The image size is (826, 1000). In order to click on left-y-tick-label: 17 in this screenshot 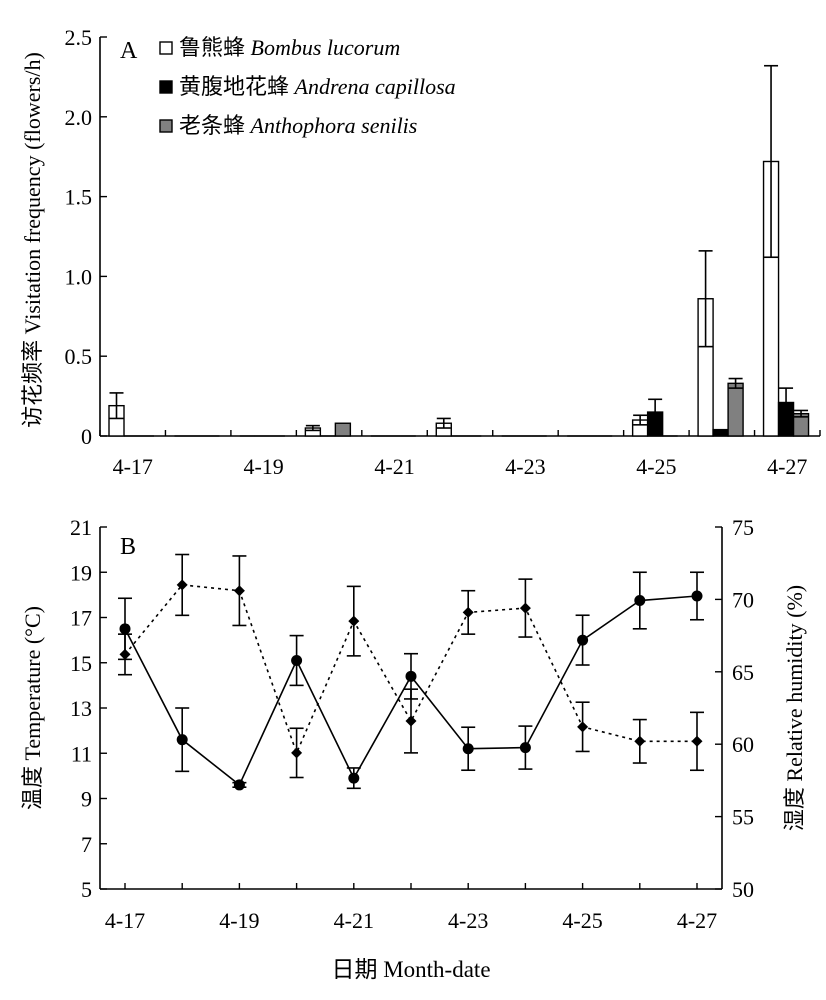, I will do `click(81, 618)`.